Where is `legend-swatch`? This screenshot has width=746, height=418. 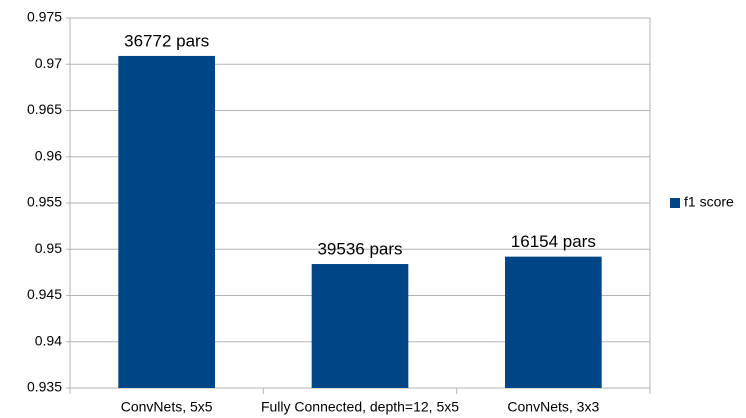 legend-swatch is located at coordinates (675, 203).